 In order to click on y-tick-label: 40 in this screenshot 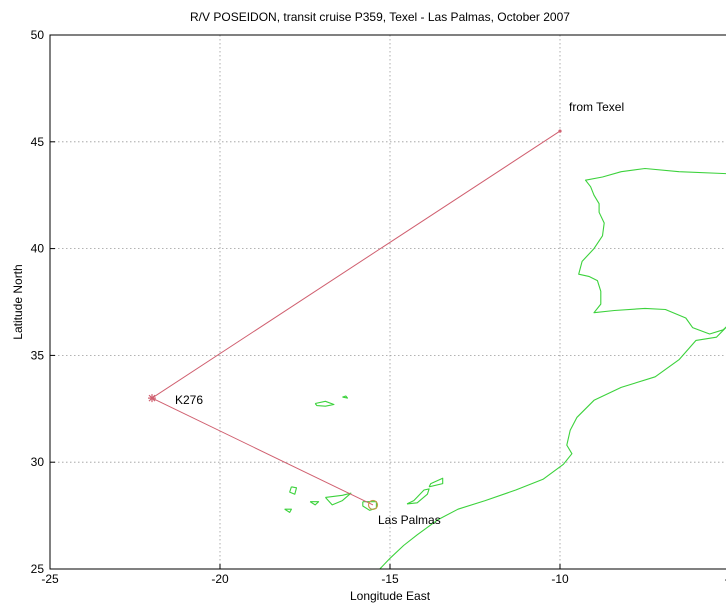, I will do `click(38, 249)`.